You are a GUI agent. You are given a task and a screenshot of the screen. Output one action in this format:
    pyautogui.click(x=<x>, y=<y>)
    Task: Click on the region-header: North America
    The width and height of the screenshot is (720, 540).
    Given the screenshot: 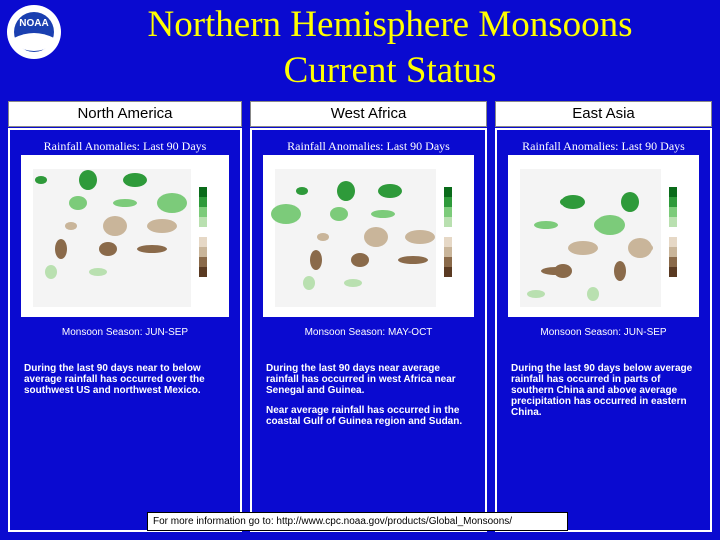 What is the action you would take?
    pyautogui.click(x=125, y=114)
    